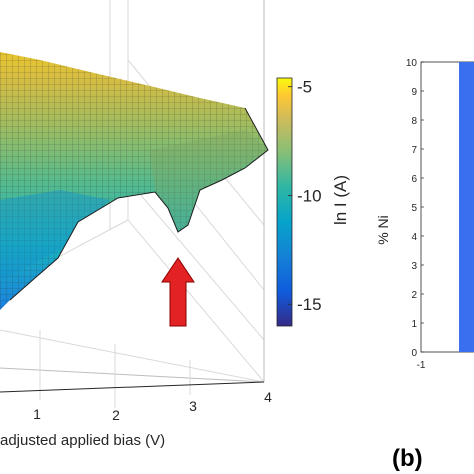  What do you see at coordinates (284, 202) in the screenshot?
I see `colorbar-gradient` at bounding box center [284, 202].